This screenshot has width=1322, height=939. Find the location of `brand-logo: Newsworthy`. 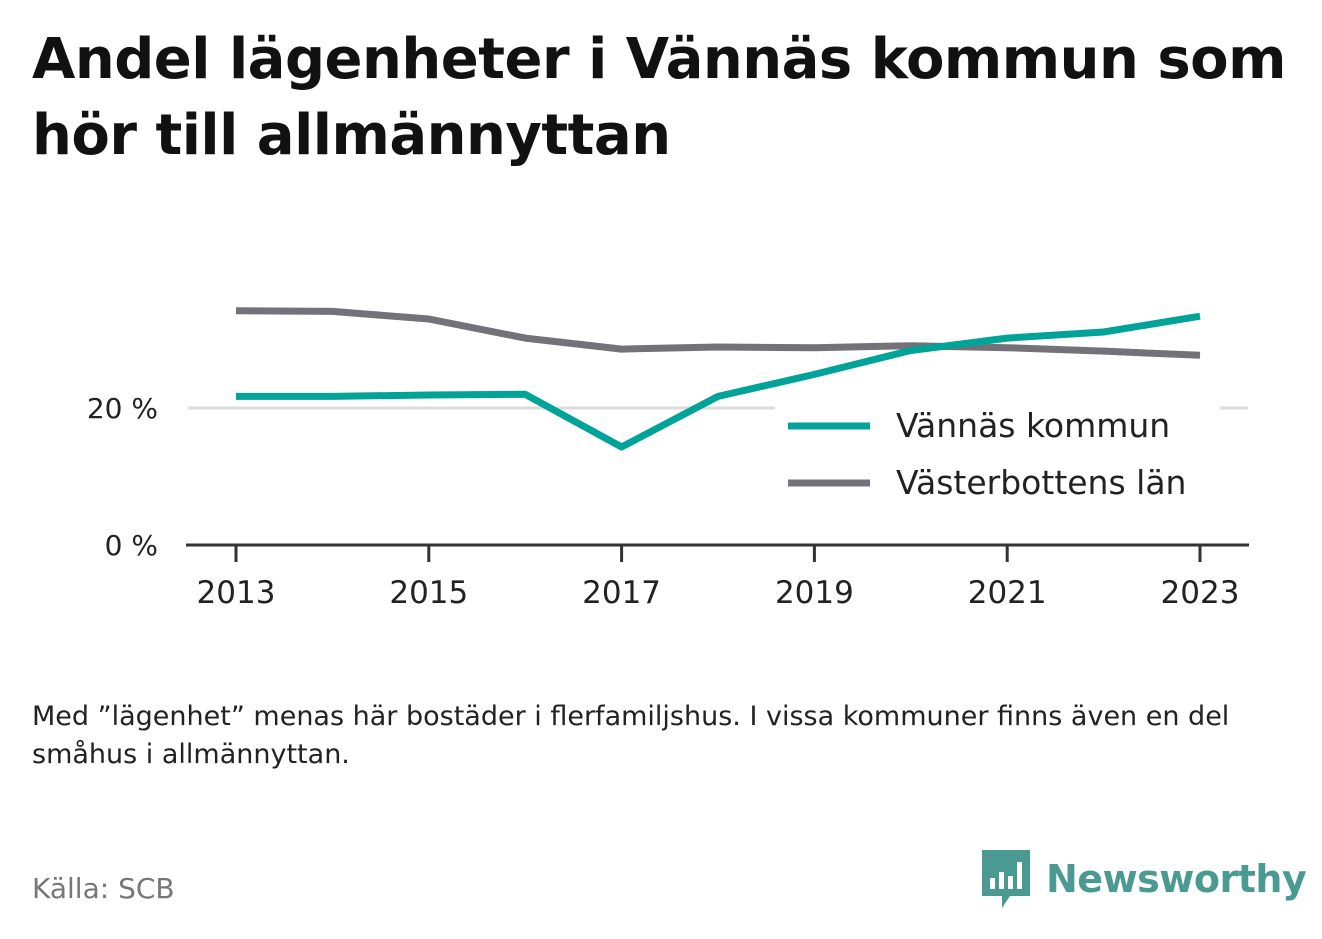

brand-logo: Newsworthy is located at coordinates (1143, 879).